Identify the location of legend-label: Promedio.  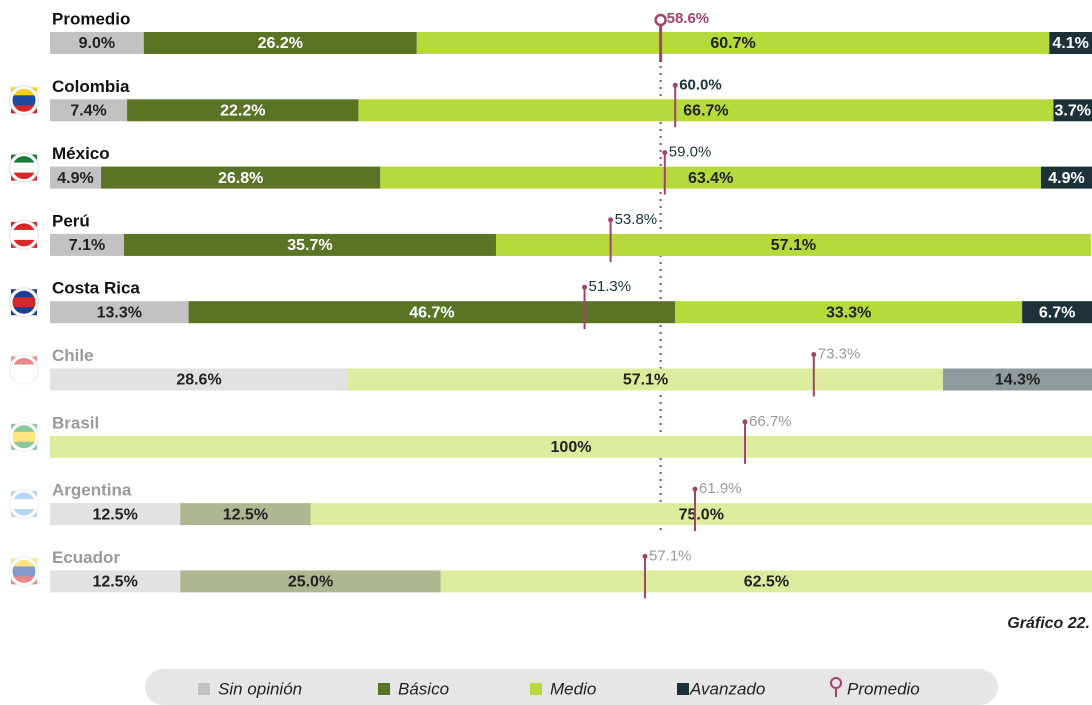
(883, 688).